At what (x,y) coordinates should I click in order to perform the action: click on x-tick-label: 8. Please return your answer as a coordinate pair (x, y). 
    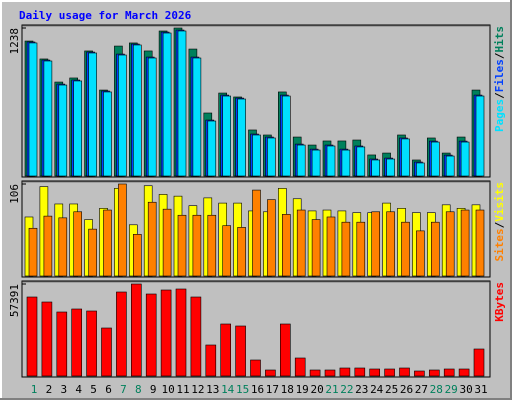
    Looking at the image, I should click on (138, 389).